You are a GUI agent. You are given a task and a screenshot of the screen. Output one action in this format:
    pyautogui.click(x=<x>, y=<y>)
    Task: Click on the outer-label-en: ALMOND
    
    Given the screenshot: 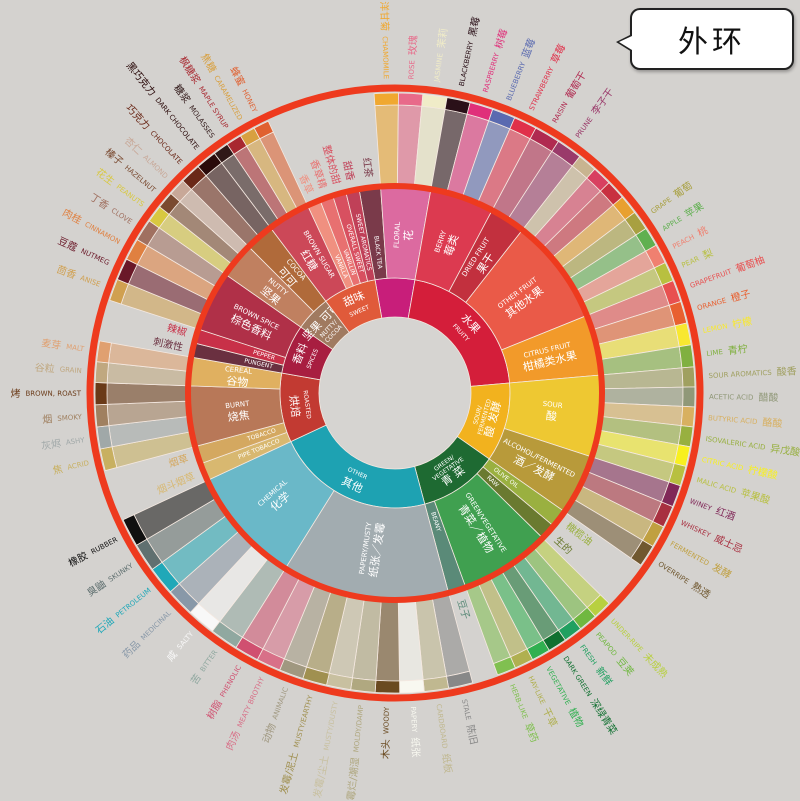 What is the action you would take?
    pyautogui.click(x=155, y=166)
    